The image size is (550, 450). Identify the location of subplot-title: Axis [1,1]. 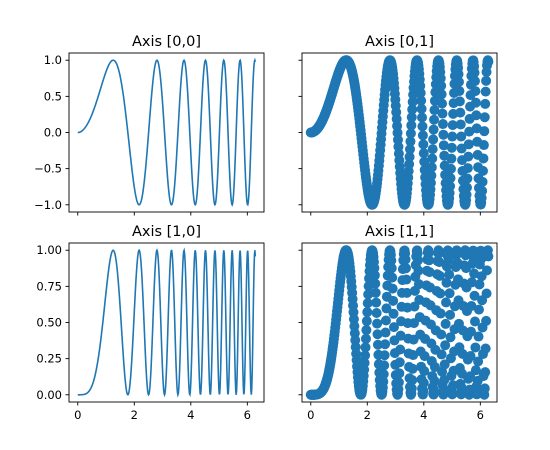
(399, 232).